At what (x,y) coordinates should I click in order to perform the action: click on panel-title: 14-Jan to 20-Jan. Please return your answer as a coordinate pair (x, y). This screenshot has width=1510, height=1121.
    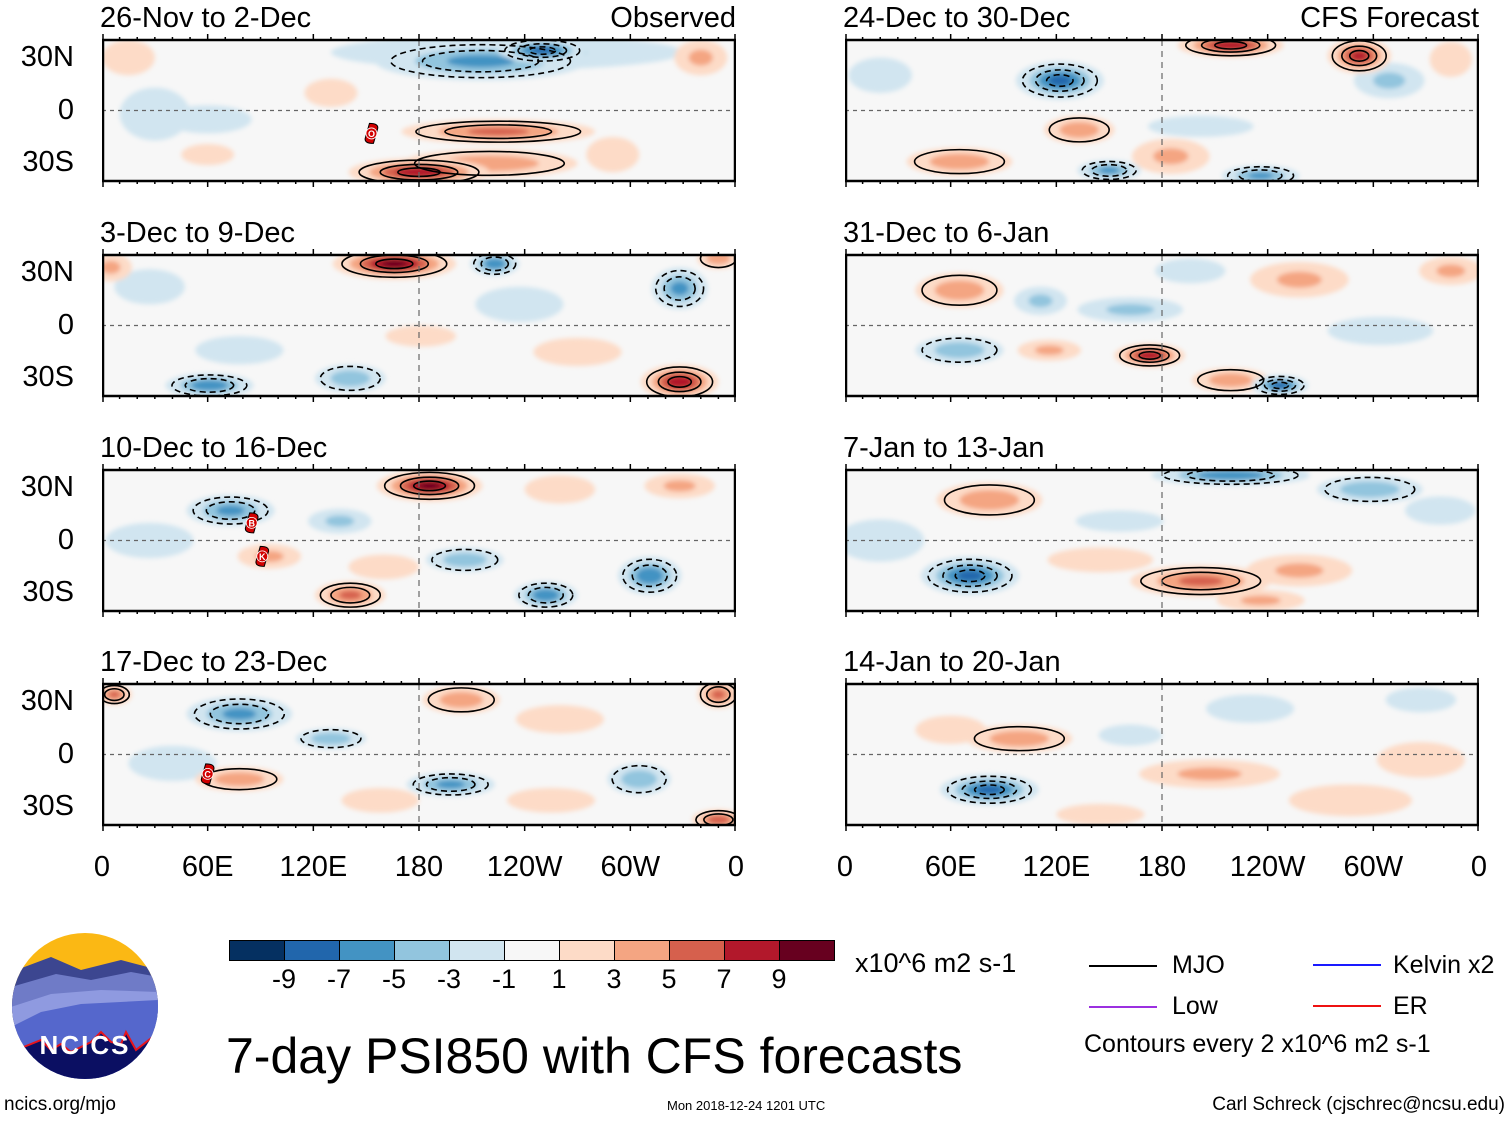
    Looking at the image, I should click on (952, 662).